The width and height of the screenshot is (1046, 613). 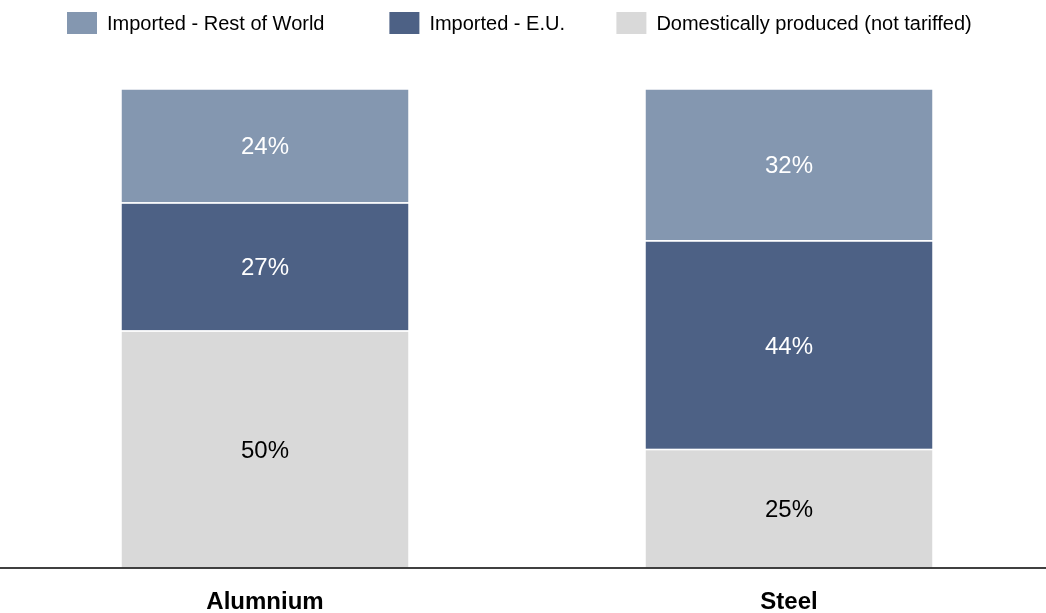 I want to click on data-label: 24%, so click(x=265, y=146).